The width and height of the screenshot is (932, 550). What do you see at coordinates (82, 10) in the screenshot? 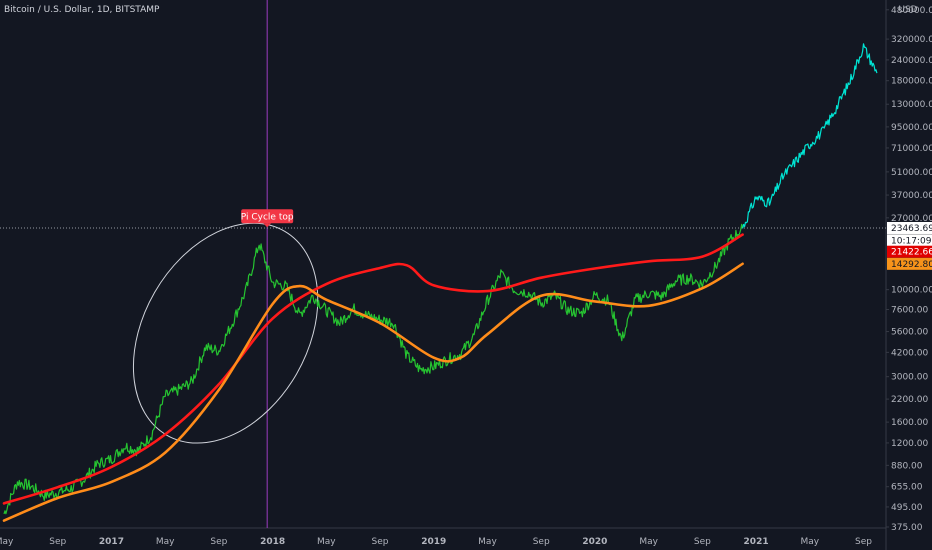
I see `chart-title: Bitcoin / U.S. Dollar, 1D, BITSTAMP` at bounding box center [82, 10].